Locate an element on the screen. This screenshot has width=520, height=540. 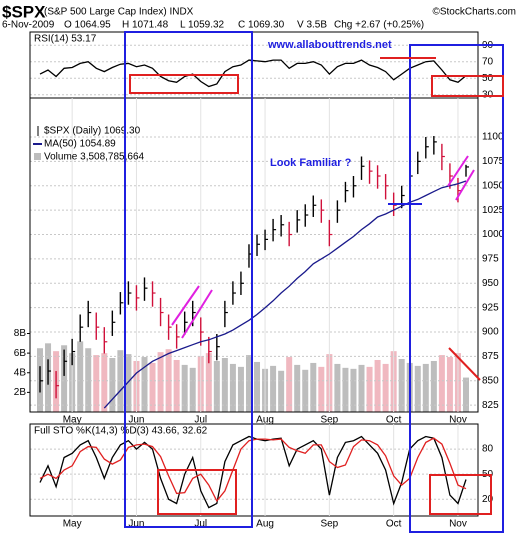
index-name: (S&P 500 Large Cap Index) INDX is located at coordinates (119, 12).